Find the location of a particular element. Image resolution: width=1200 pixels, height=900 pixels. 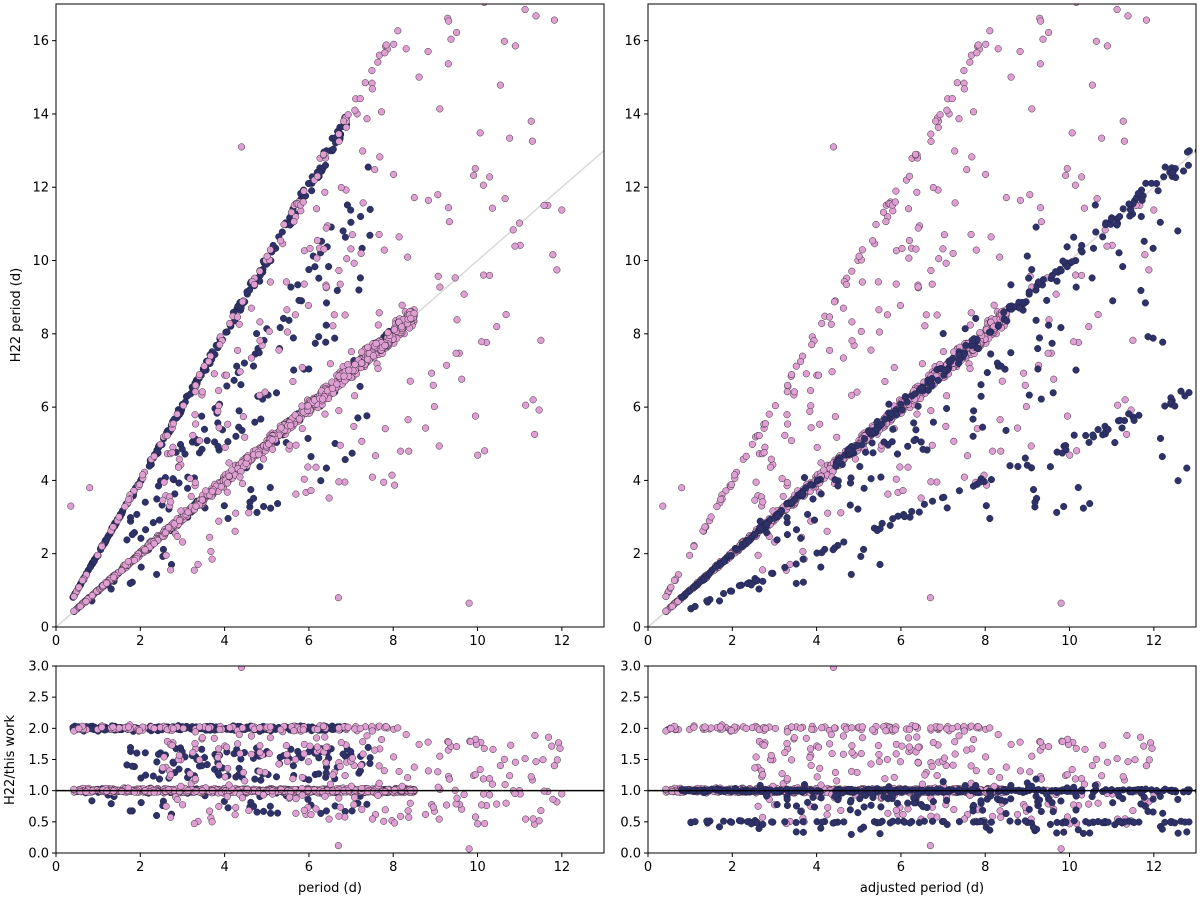

y-tick-label: 8 is located at coordinates (45, 334).